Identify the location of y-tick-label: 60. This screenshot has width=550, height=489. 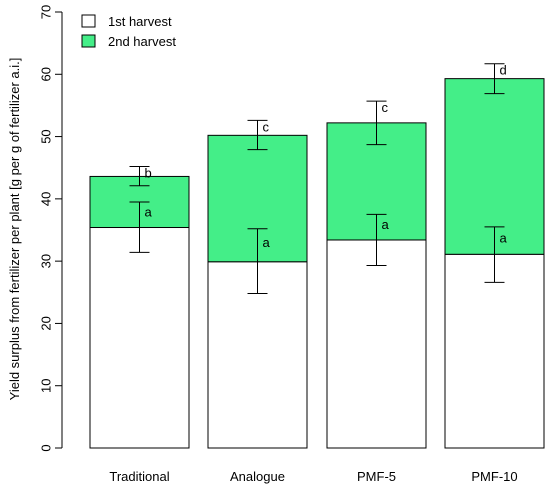
(46, 74).